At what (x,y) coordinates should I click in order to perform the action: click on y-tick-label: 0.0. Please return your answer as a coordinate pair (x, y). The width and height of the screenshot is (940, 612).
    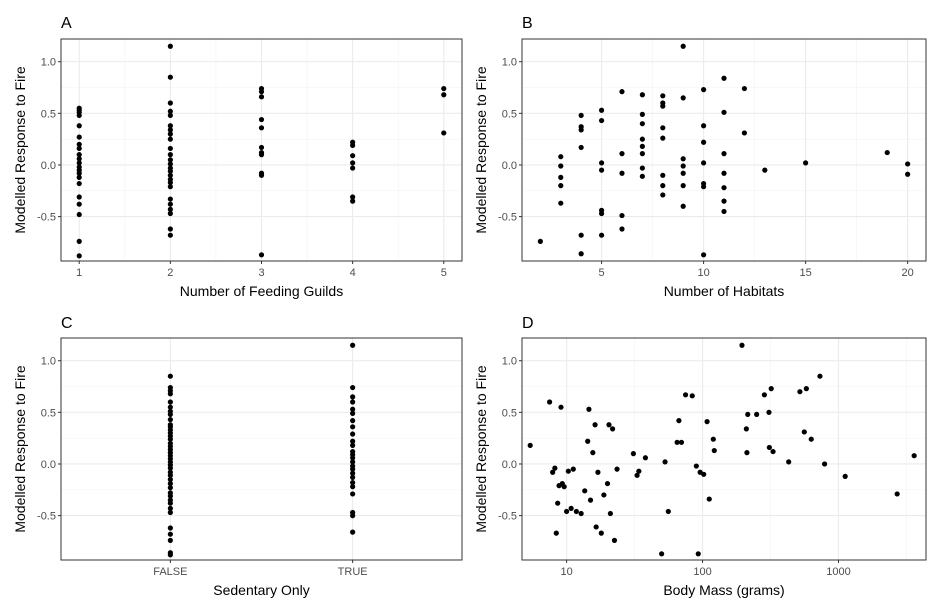
    Looking at the image, I should click on (509, 465).